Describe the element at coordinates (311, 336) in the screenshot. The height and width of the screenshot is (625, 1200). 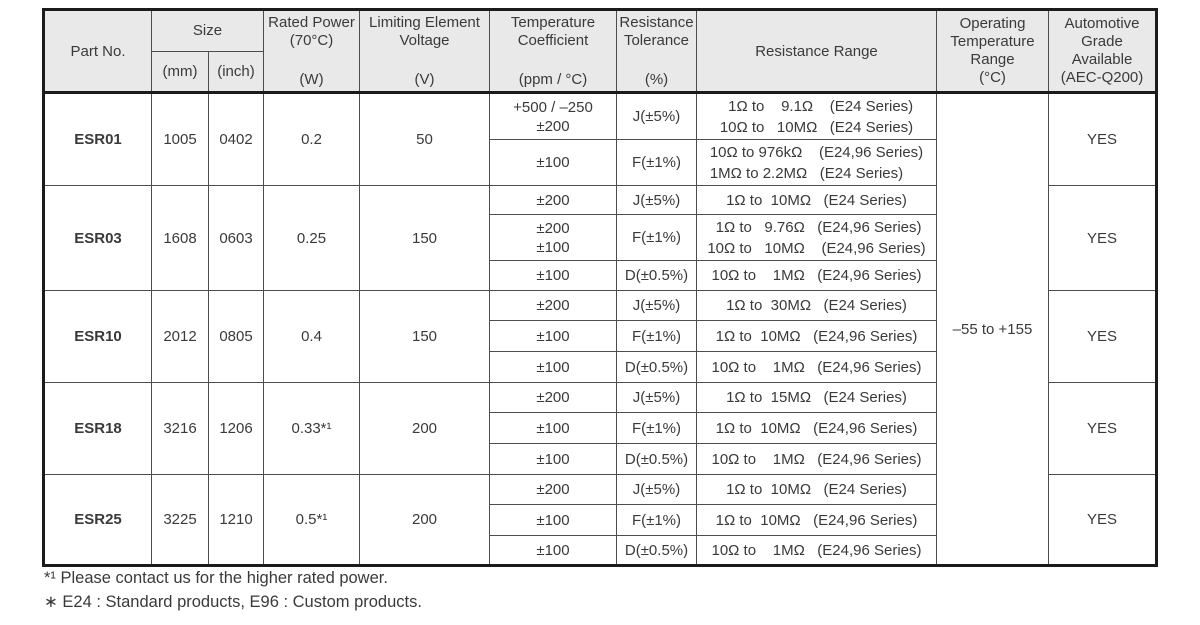
I see `rated-power-cell: 0.4` at that location.